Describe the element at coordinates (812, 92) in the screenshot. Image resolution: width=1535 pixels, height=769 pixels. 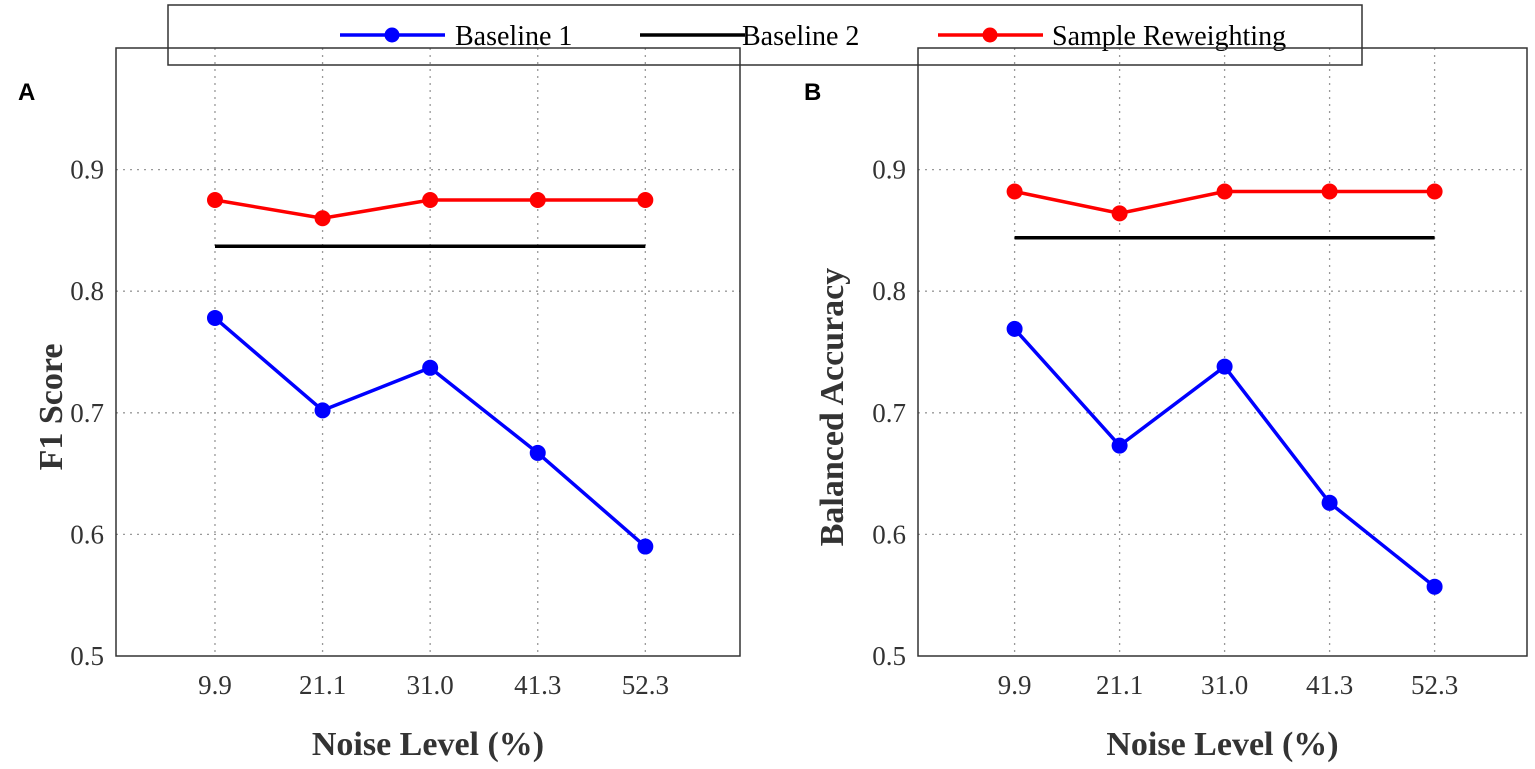
I see `panel-label: B` at that location.